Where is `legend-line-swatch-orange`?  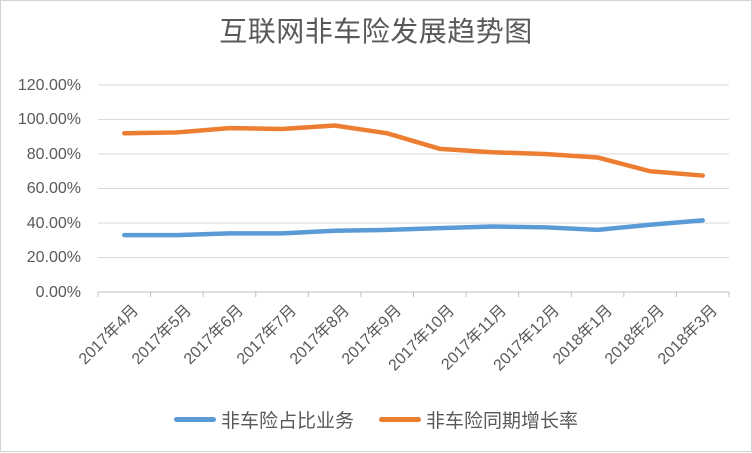 legend-line-swatch-orange is located at coordinates (400, 419).